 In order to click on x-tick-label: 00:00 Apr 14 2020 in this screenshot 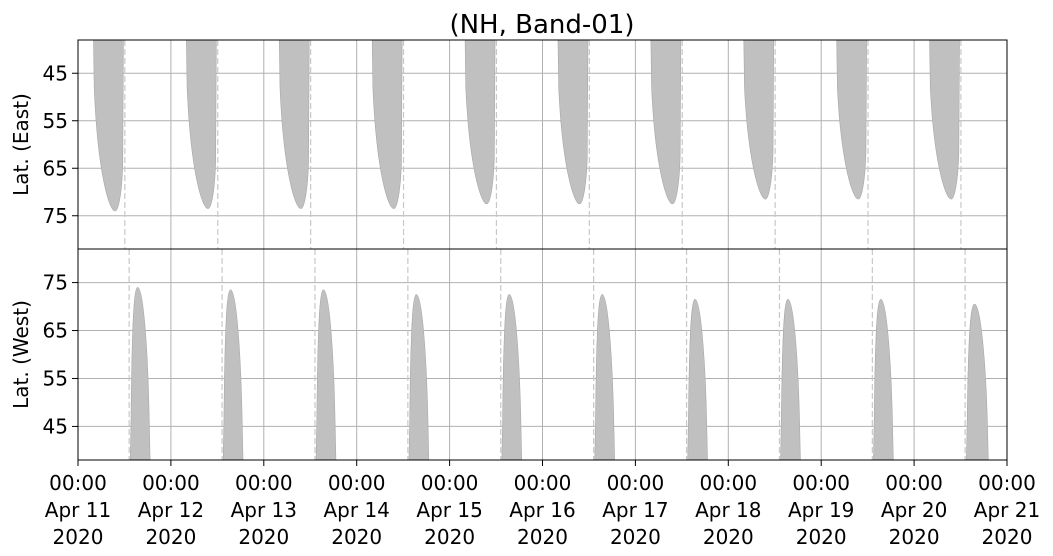, I will do `click(356, 510)`.